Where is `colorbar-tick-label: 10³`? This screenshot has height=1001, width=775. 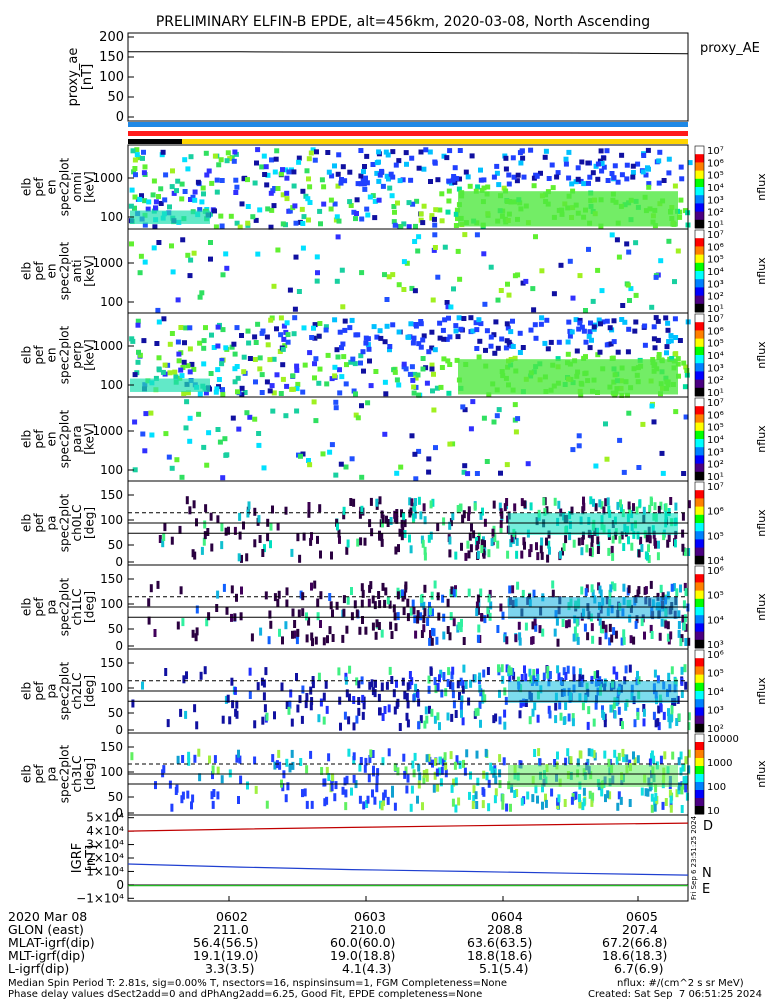
colorbar-tick-label: 10³ is located at coordinates (715, 452).